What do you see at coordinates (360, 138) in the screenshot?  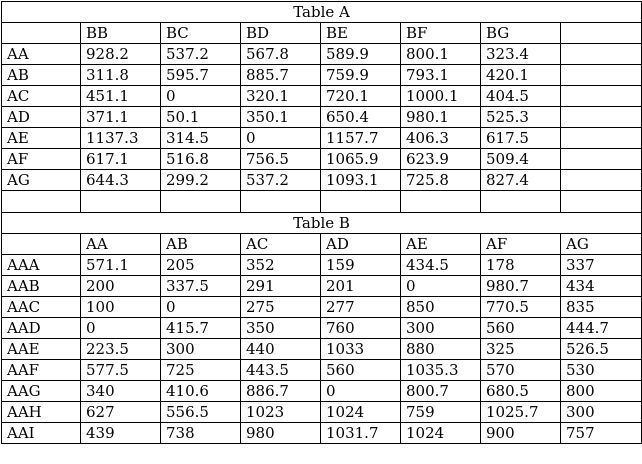 I see `table-a-cell: 1157.7` at bounding box center [360, 138].